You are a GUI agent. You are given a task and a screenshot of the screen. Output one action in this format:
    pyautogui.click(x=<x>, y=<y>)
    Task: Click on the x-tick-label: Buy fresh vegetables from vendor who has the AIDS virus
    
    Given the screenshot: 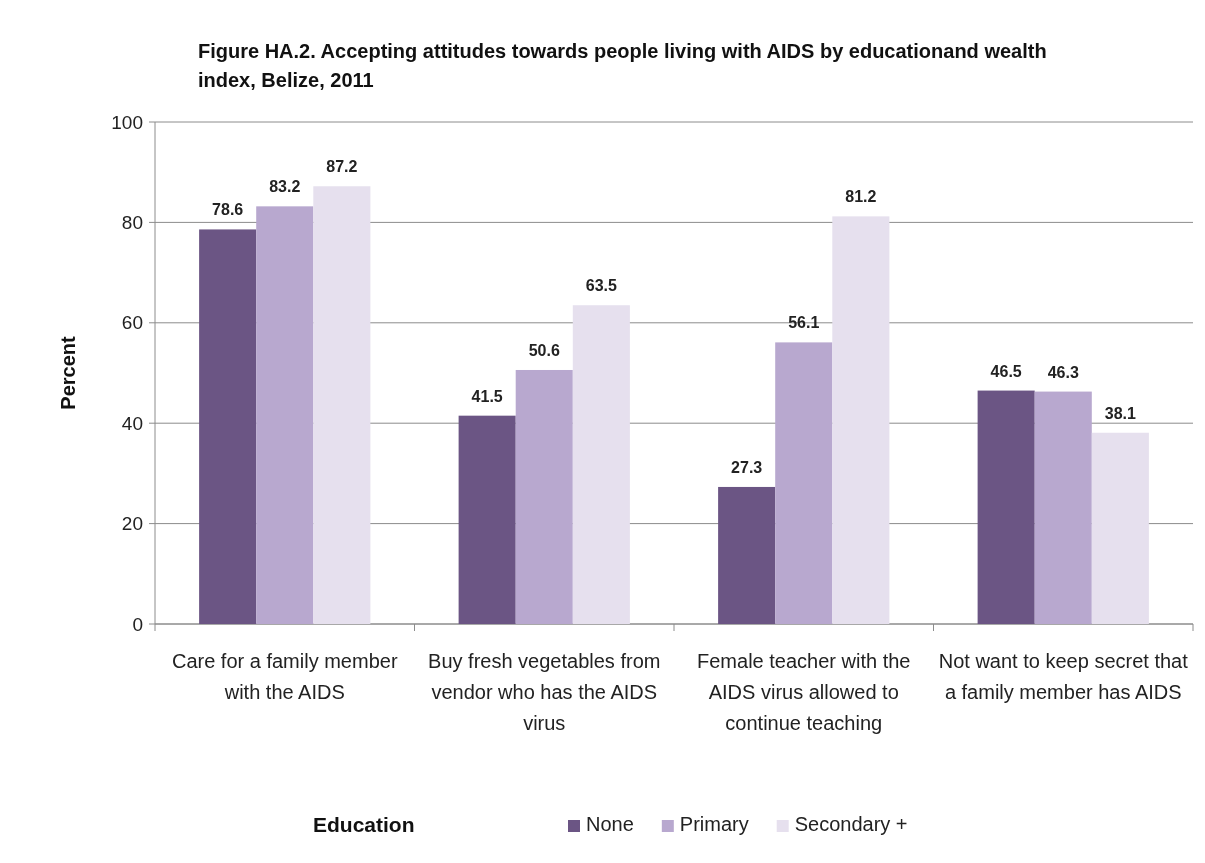 What is the action you would take?
    pyautogui.click(x=544, y=692)
    